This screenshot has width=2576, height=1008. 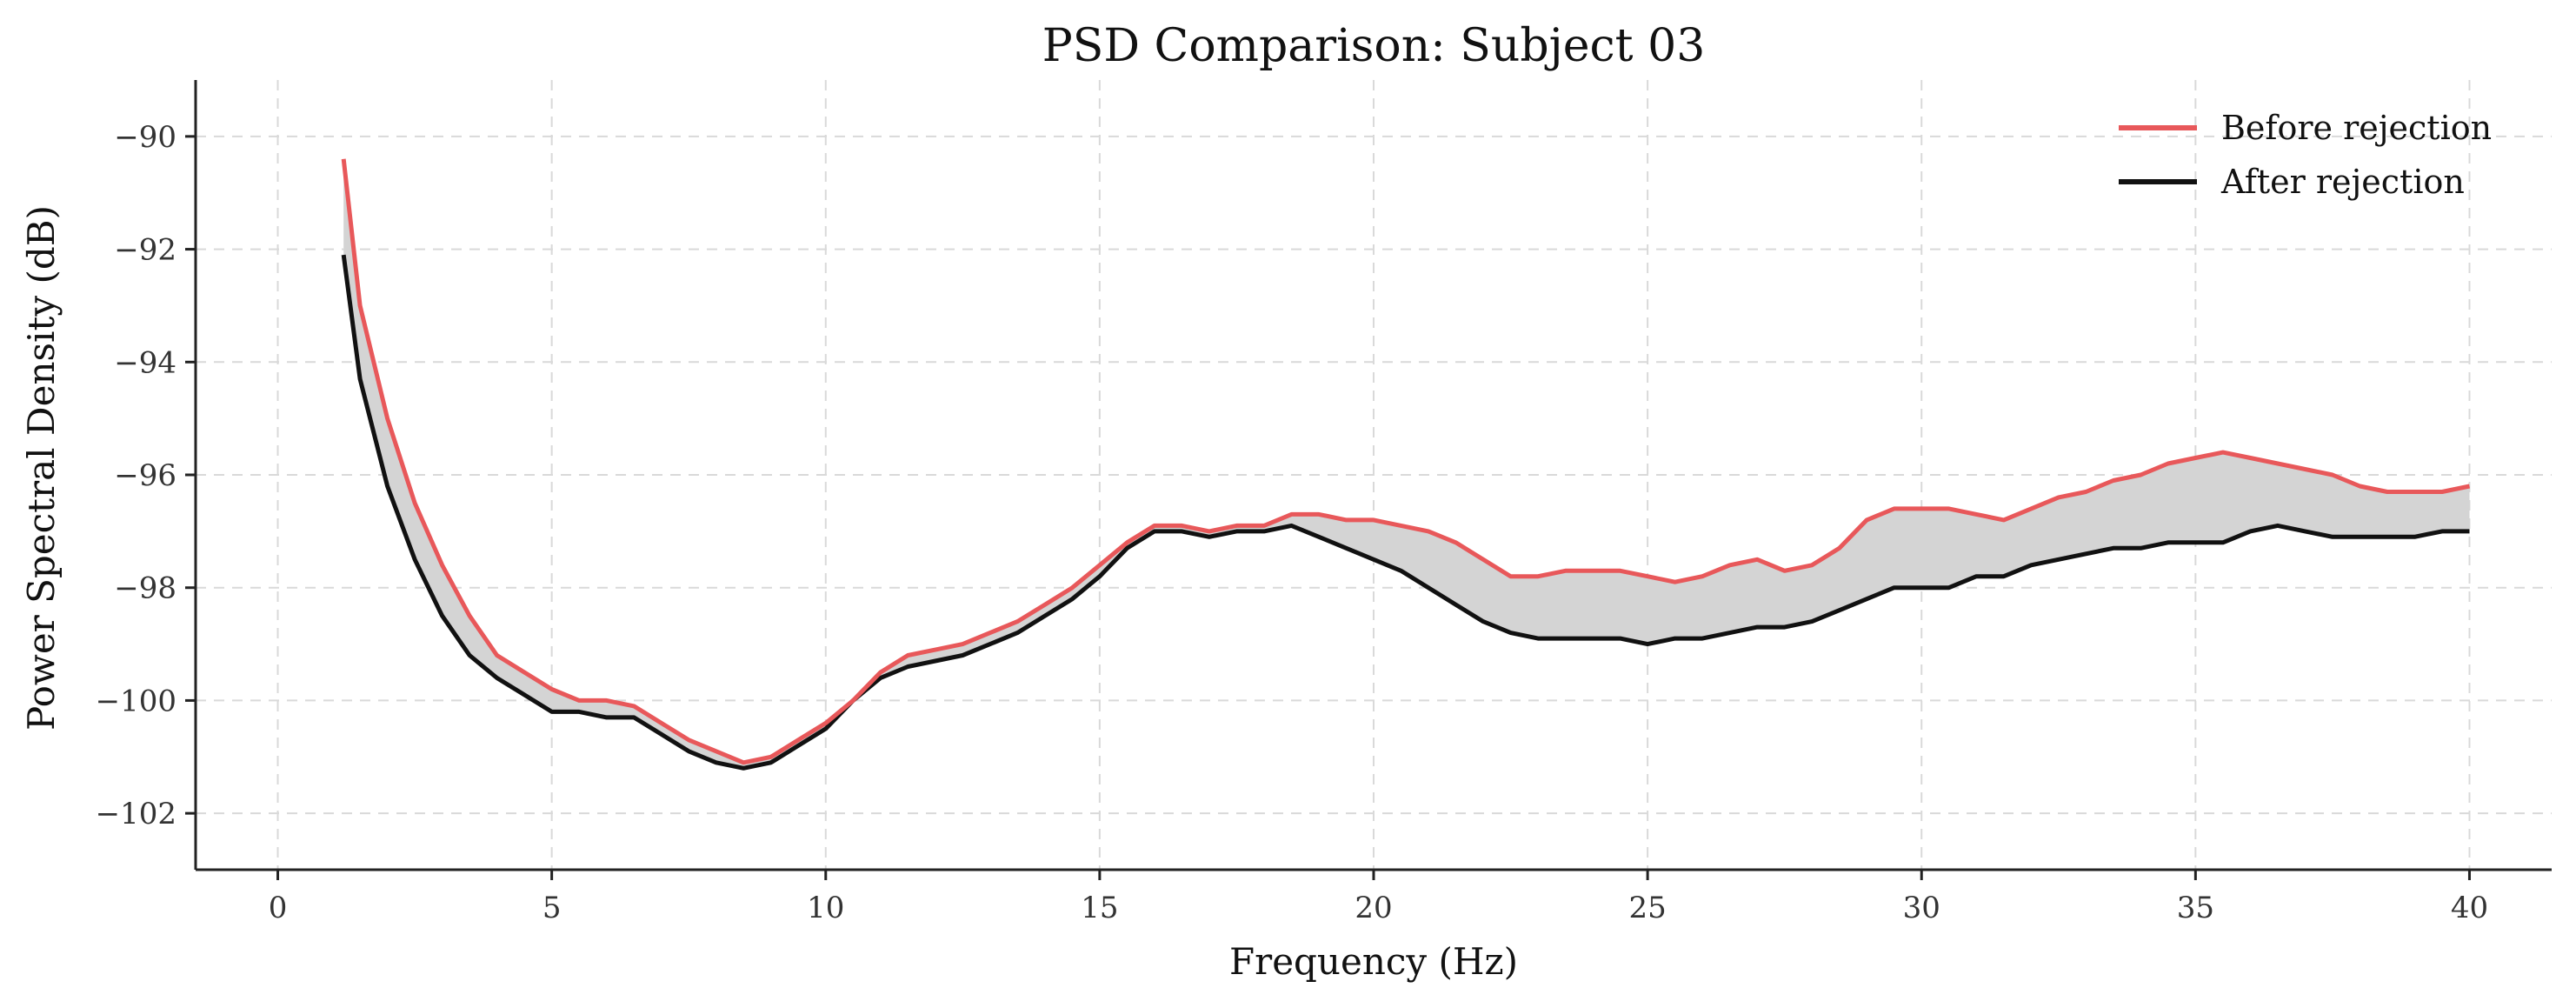 I want to click on x-tick-label: 25, so click(x=1647, y=908).